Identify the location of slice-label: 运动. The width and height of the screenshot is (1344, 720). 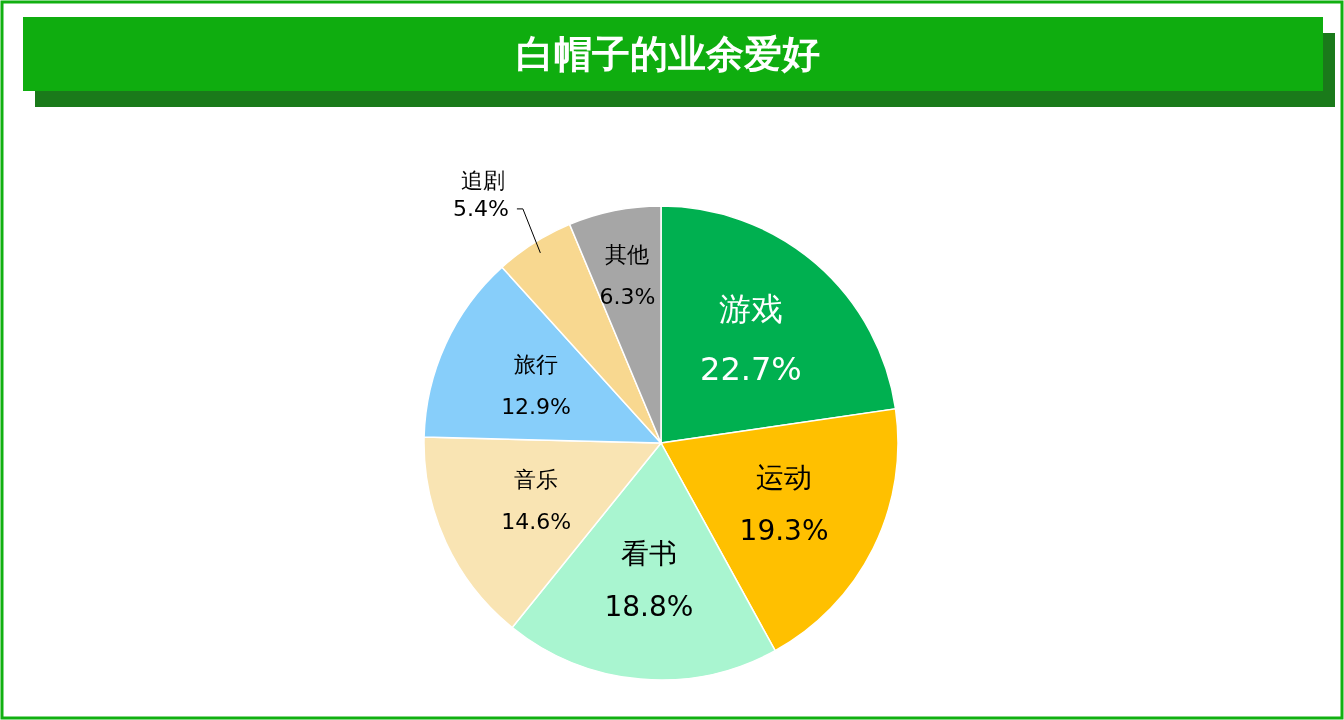
(784, 478).